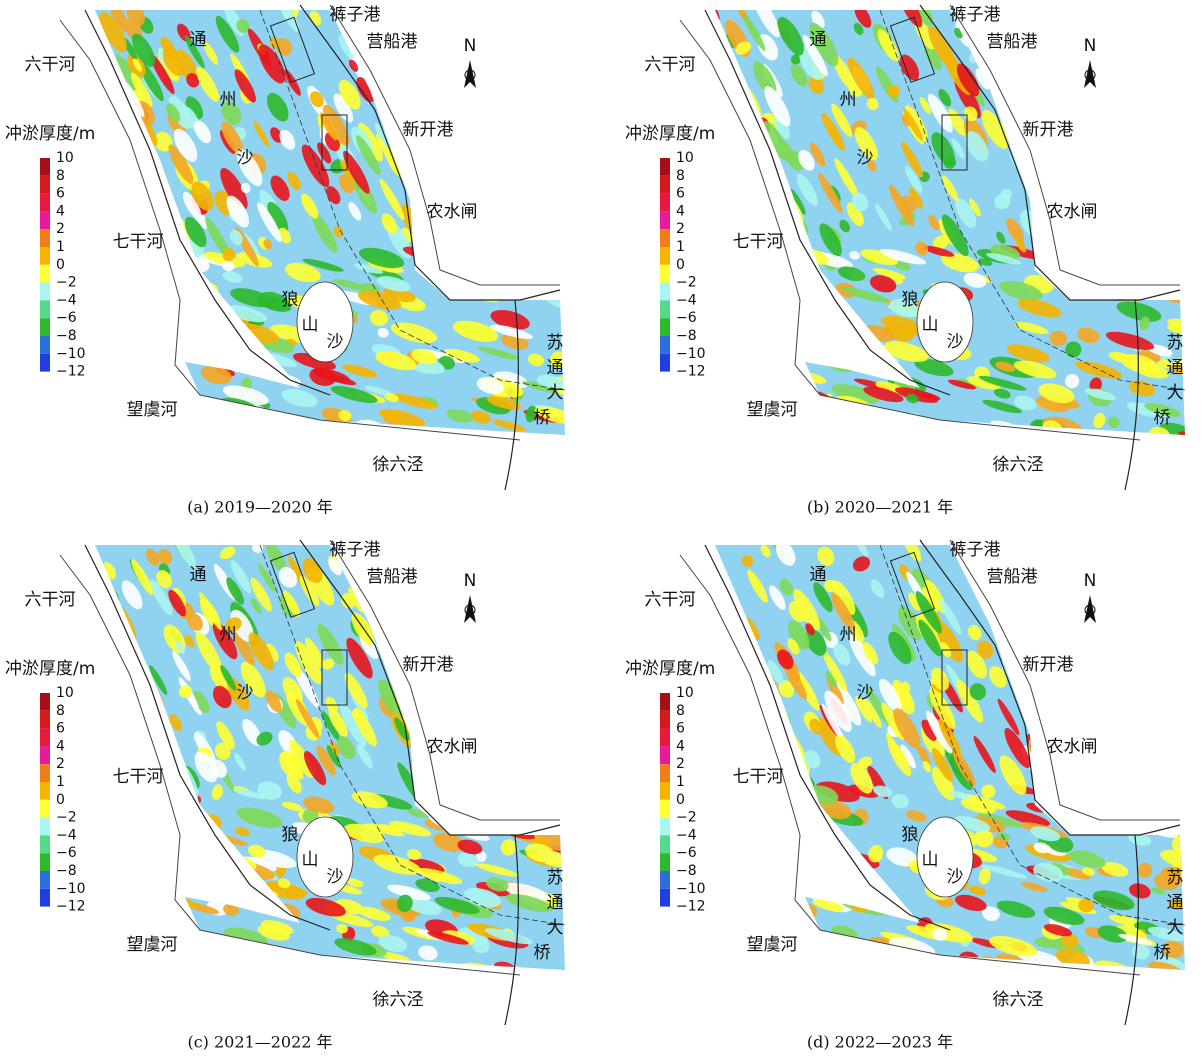  What do you see at coordinates (1090, 609) in the screenshot?
I see `north-arrow` at bounding box center [1090, 609].